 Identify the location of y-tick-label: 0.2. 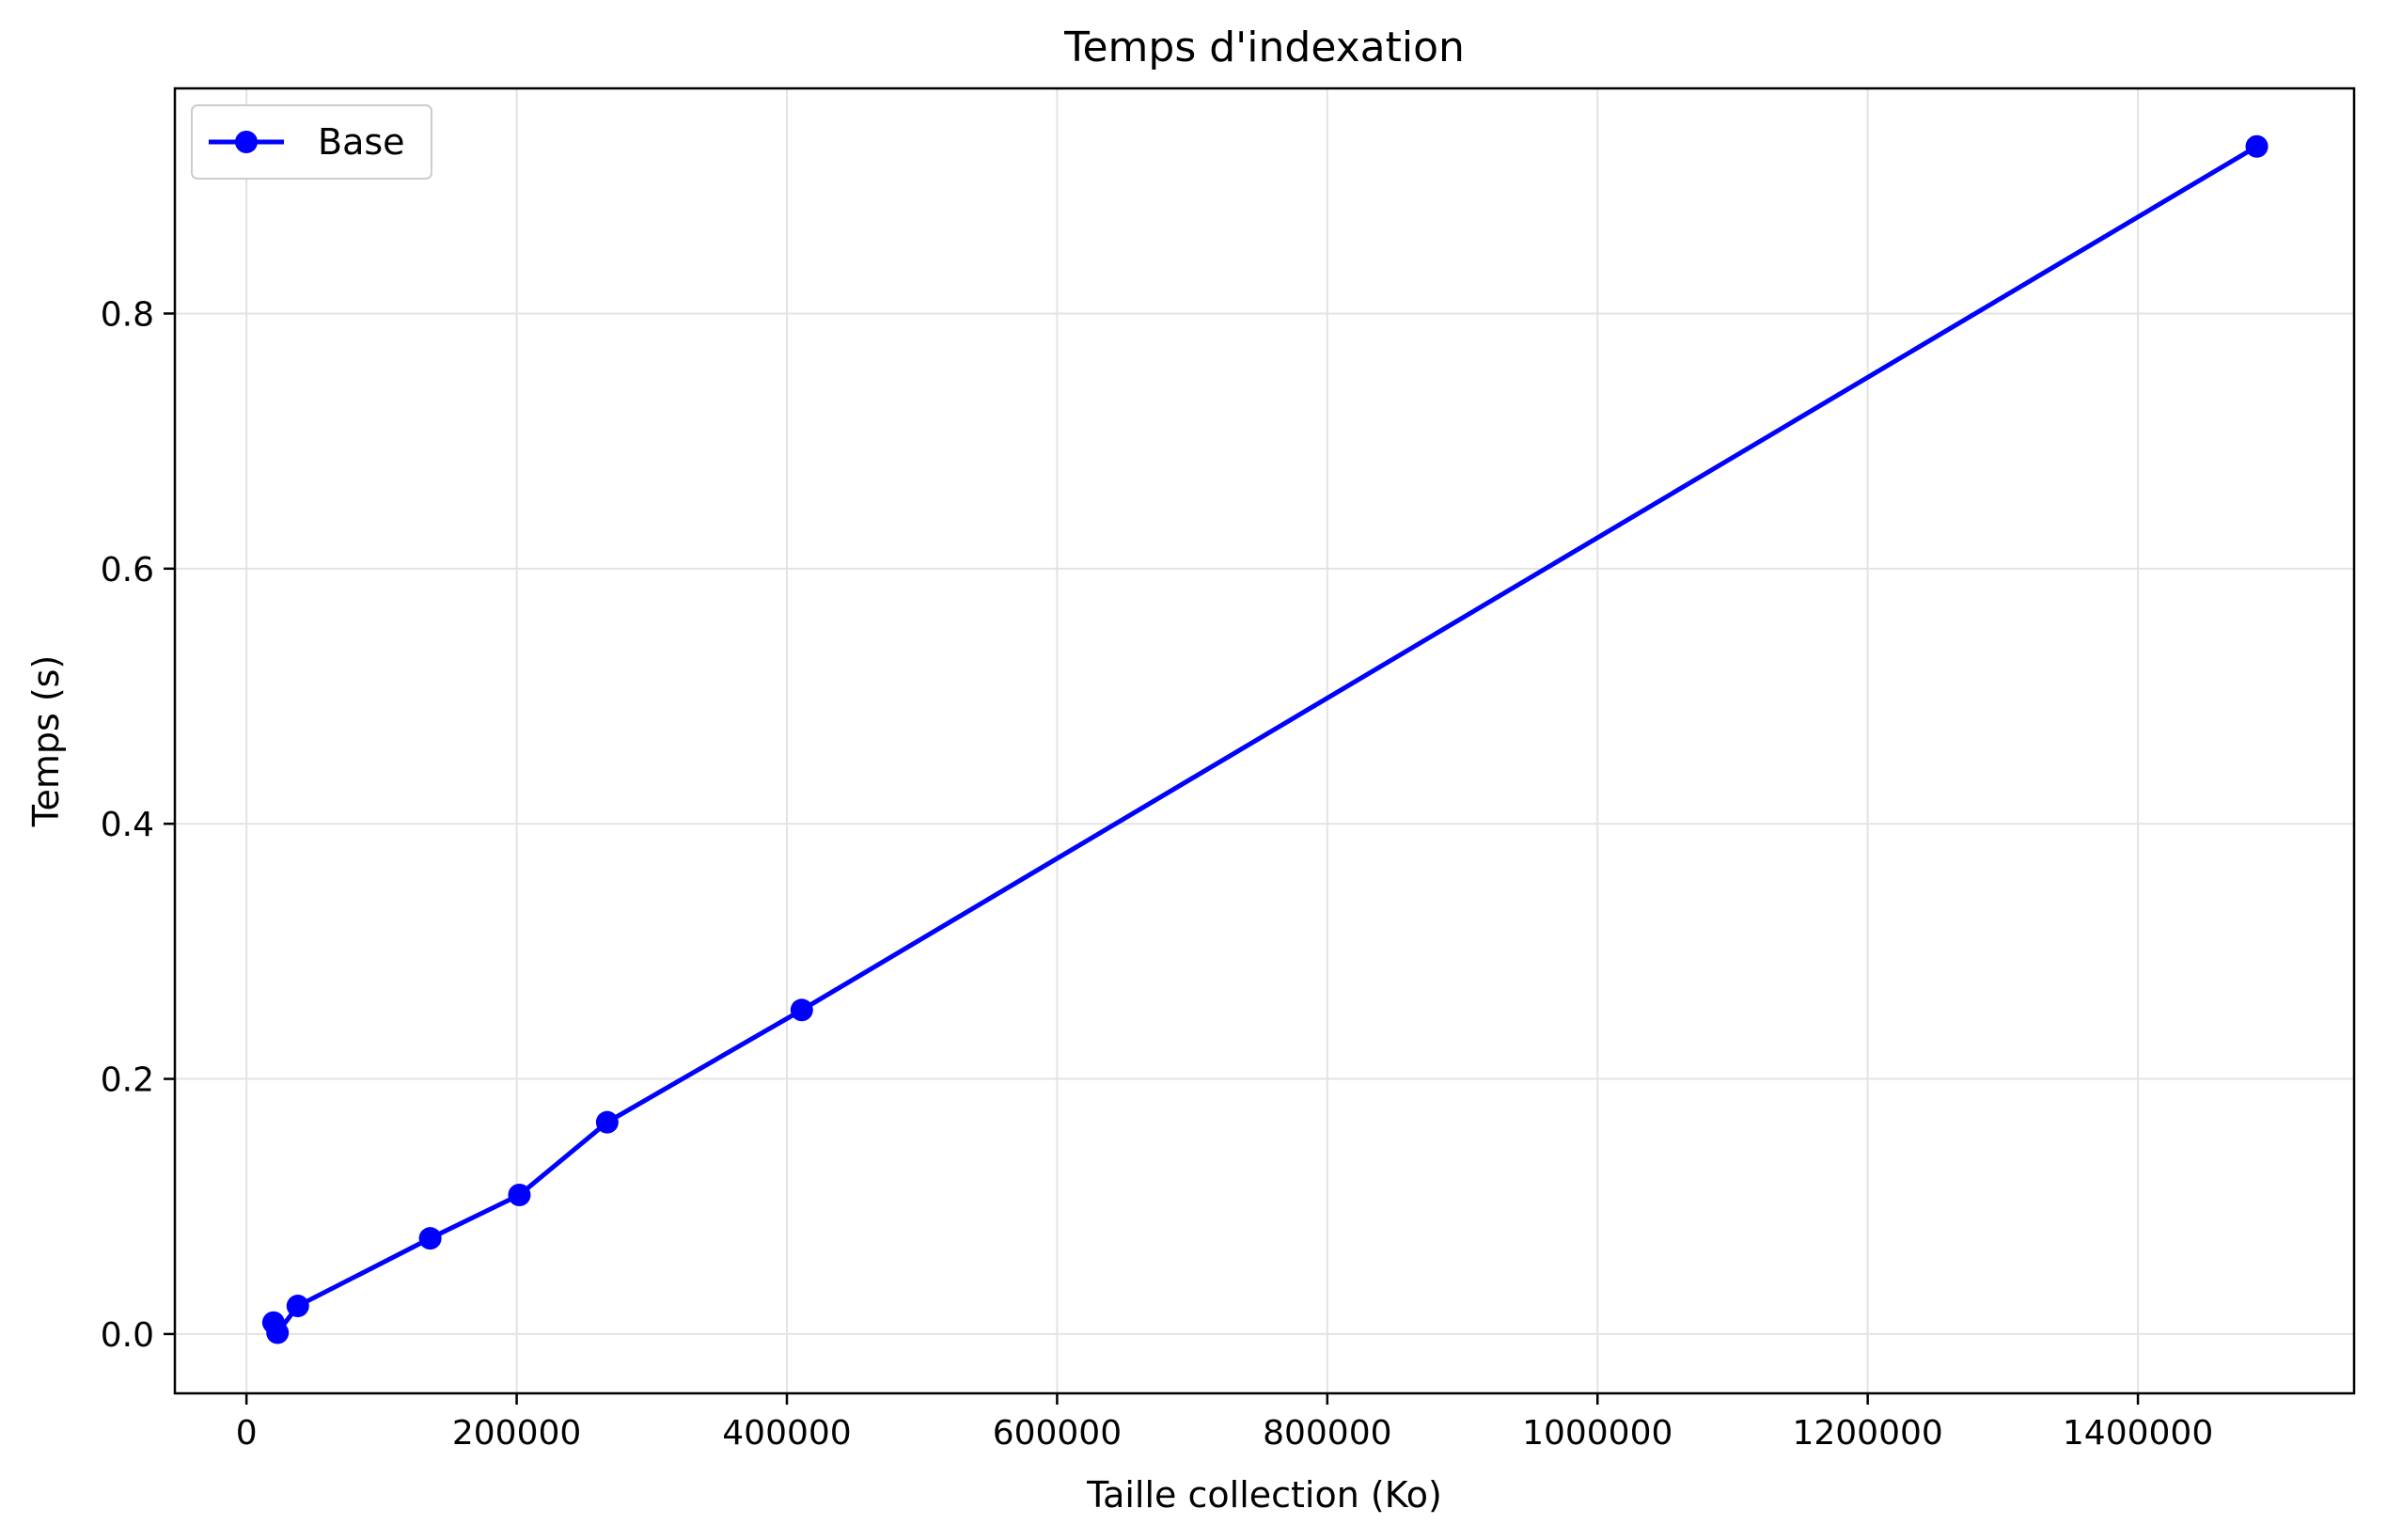
(127, 1080).